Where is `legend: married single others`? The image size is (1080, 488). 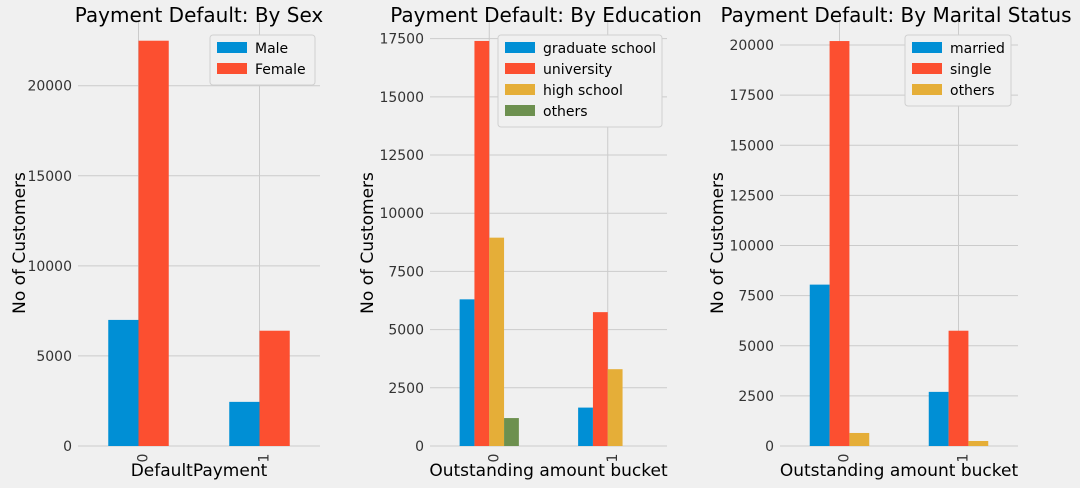
legend: married single others is located at coordinates (958, 70).